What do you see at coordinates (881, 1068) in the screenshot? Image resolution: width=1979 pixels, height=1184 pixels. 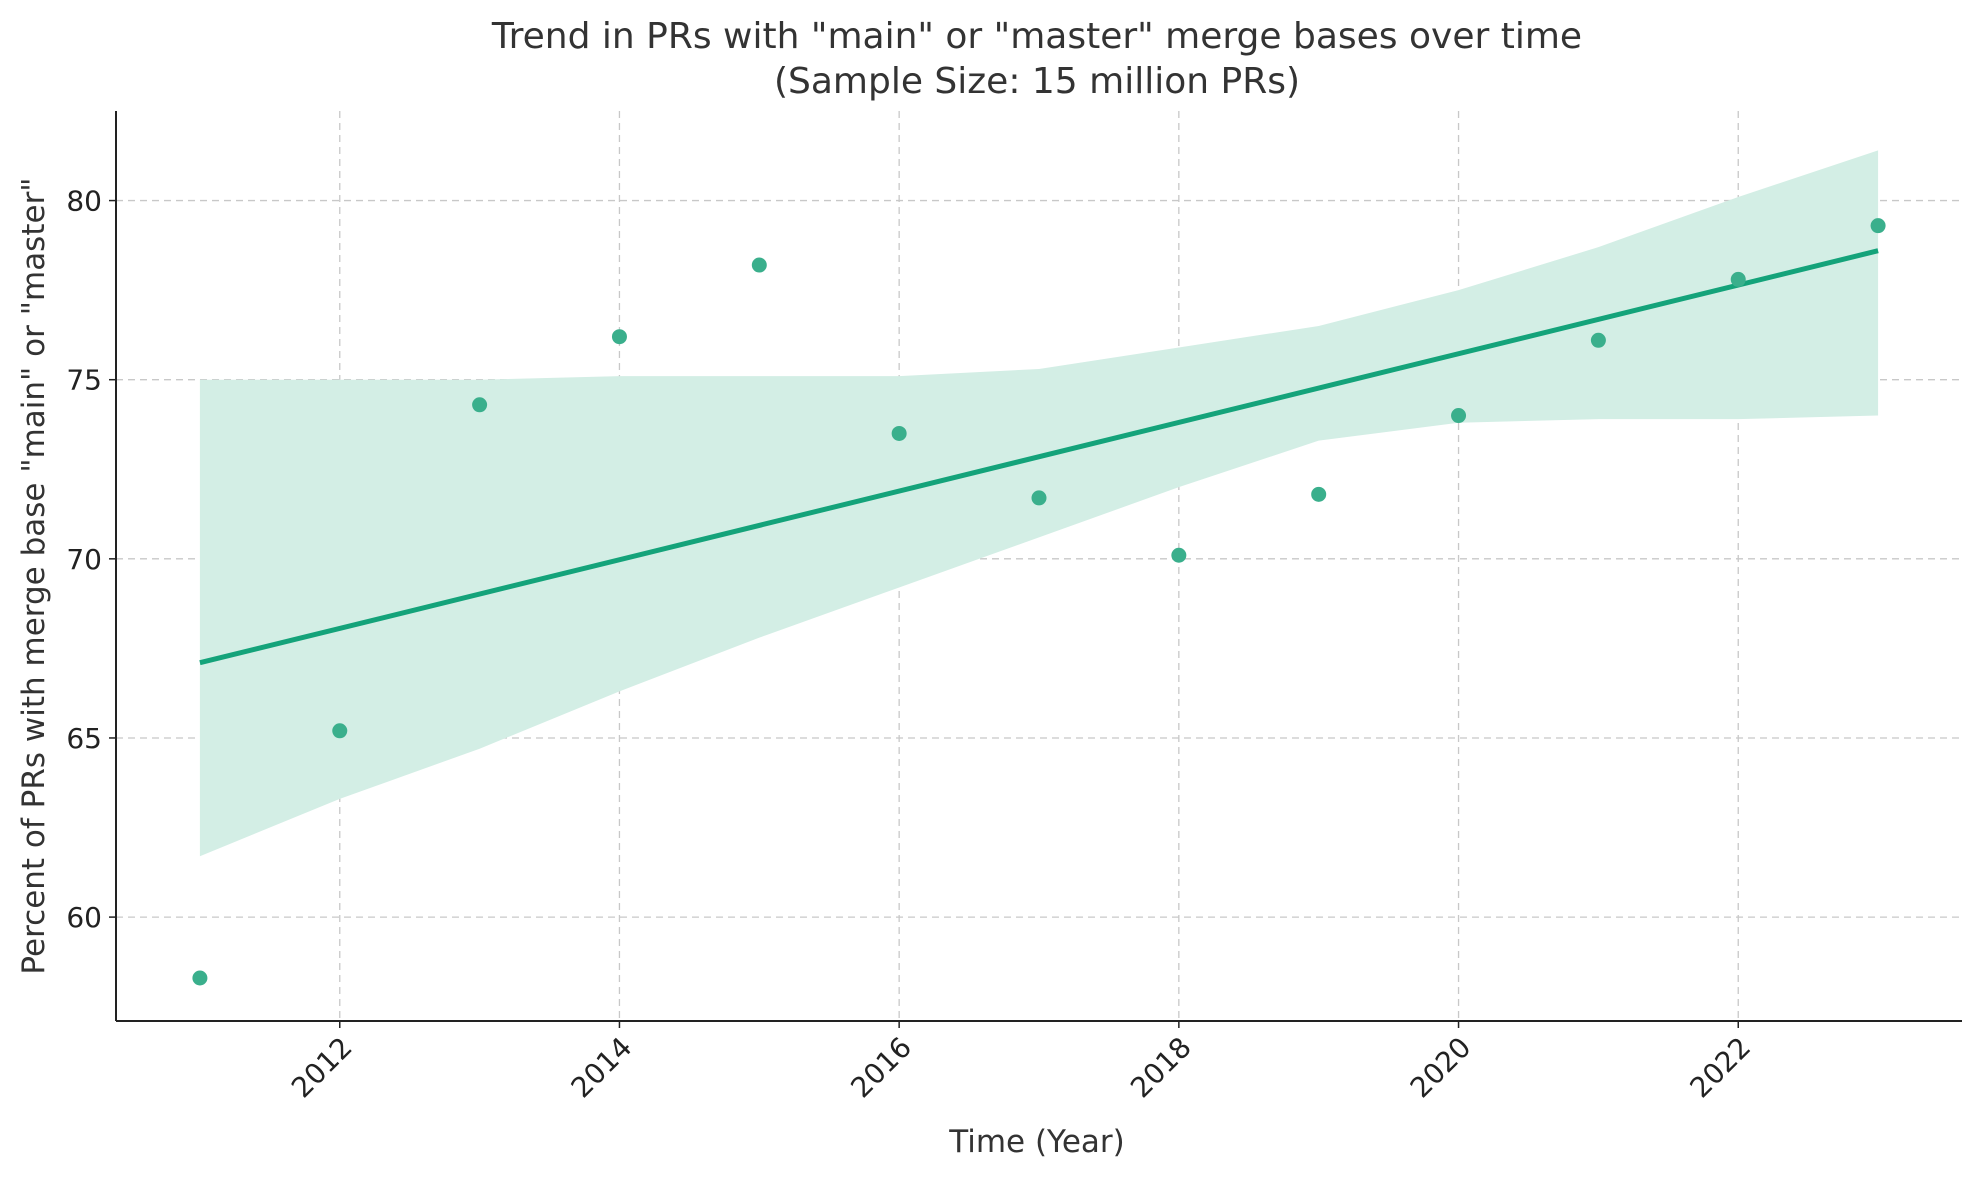 I see `x-tick-label: 2016` at bounding box center [881, 1068].